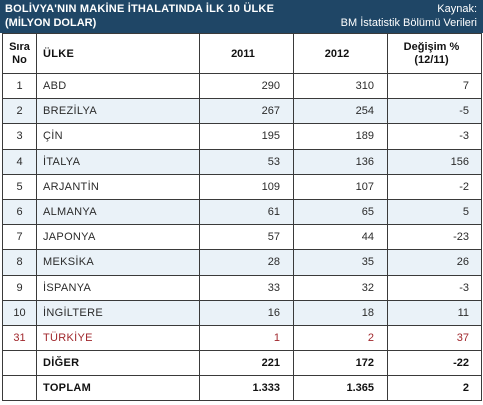 This screenshot has width=483, height=405. What do you see at coordinates (340, 212) in the screenshot?
I see `value-2012-cell: 65` at bounding box center [340, 212].